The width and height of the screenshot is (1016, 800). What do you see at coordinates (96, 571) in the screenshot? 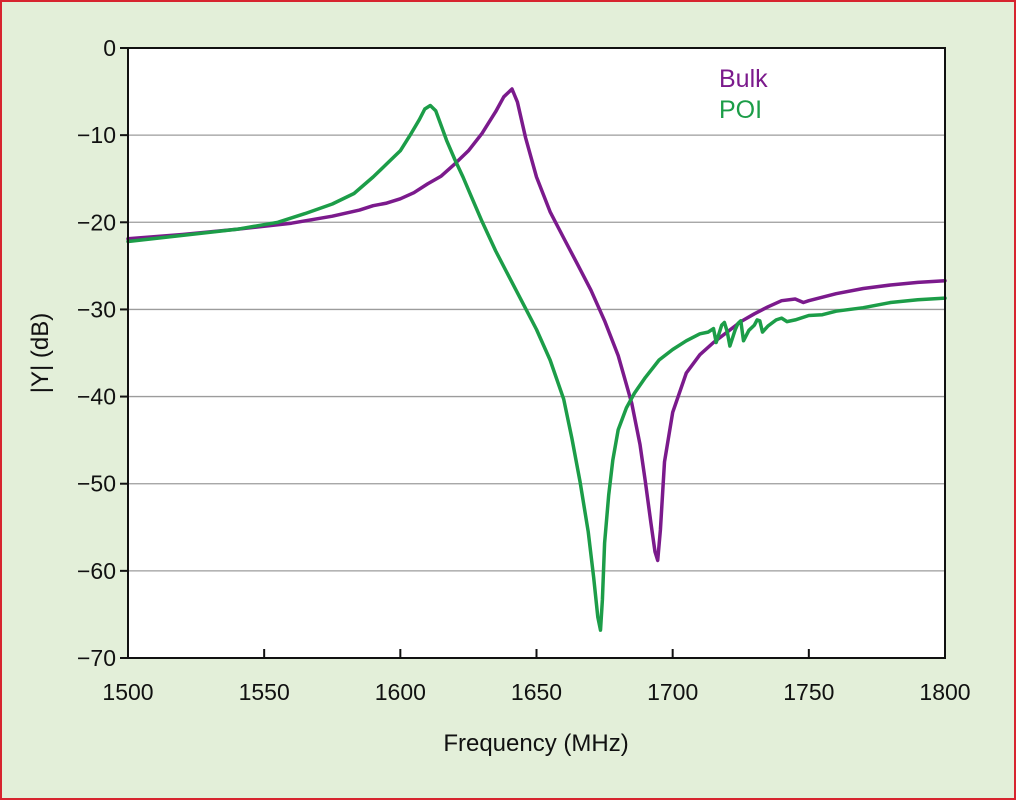
I see `y-tick-label: −60` at bounding box center [96, 571].